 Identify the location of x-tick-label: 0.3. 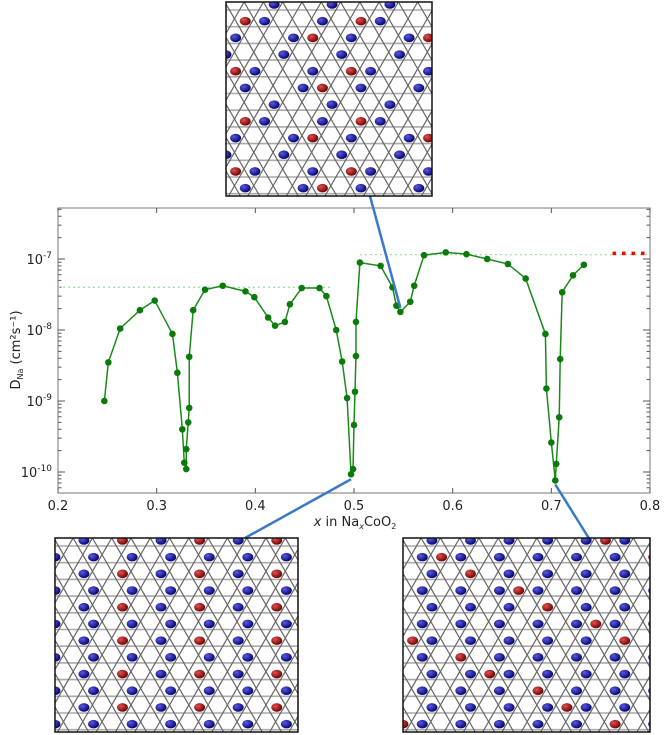
(156, 506).